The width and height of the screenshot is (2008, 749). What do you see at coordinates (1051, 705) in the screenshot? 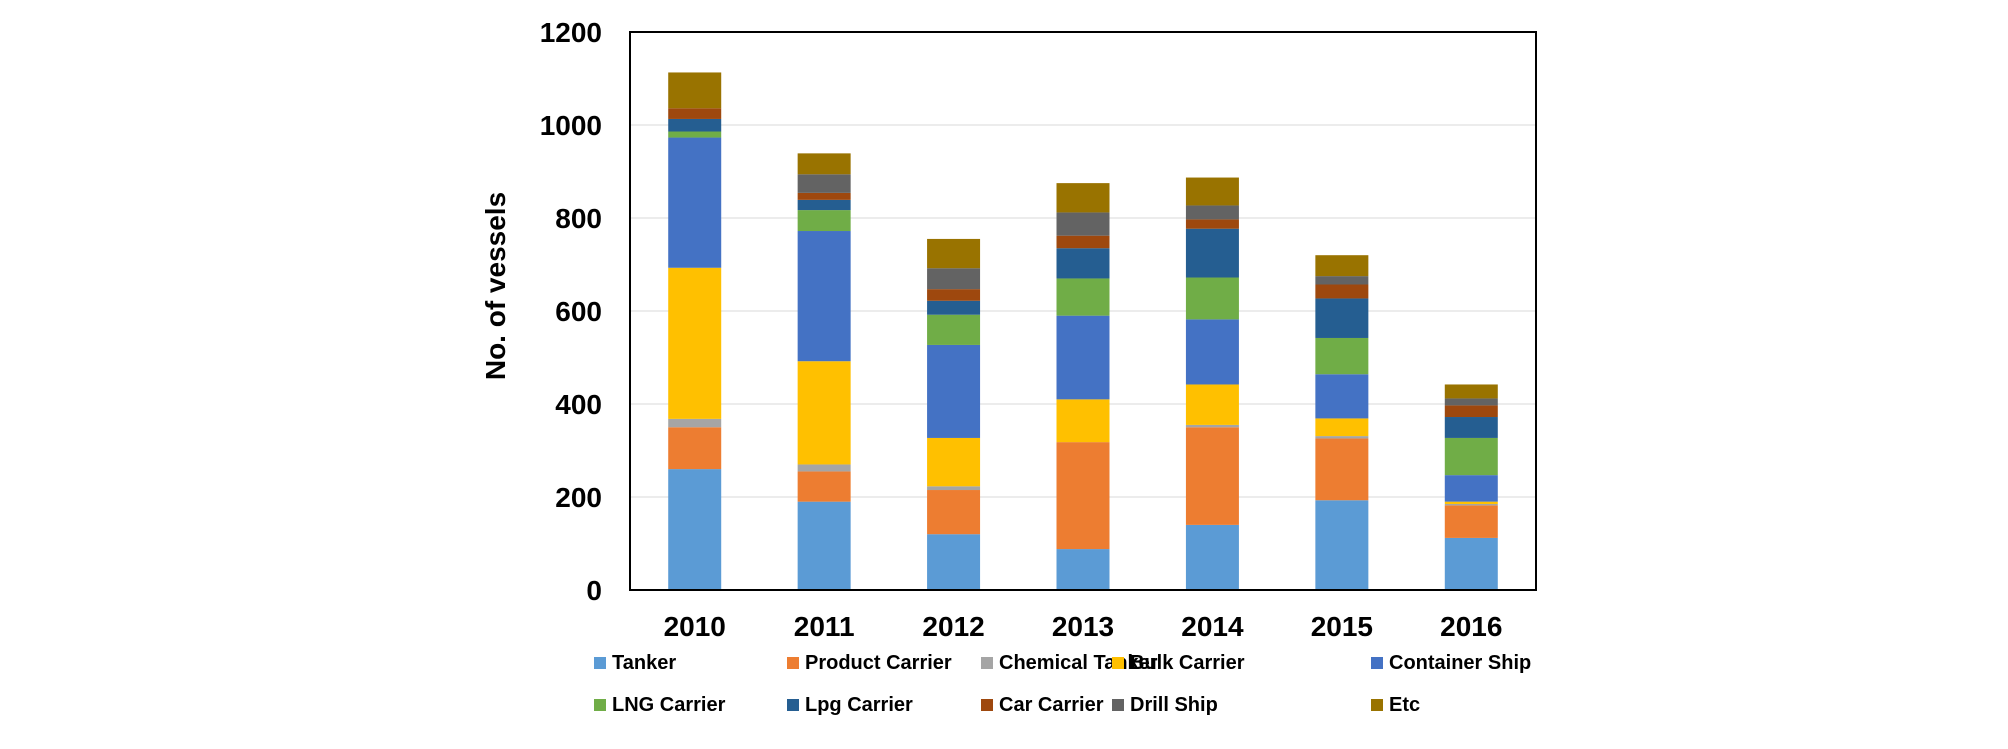
I see `legend-label: Car Carrier` at bounding box center [1051, 705].